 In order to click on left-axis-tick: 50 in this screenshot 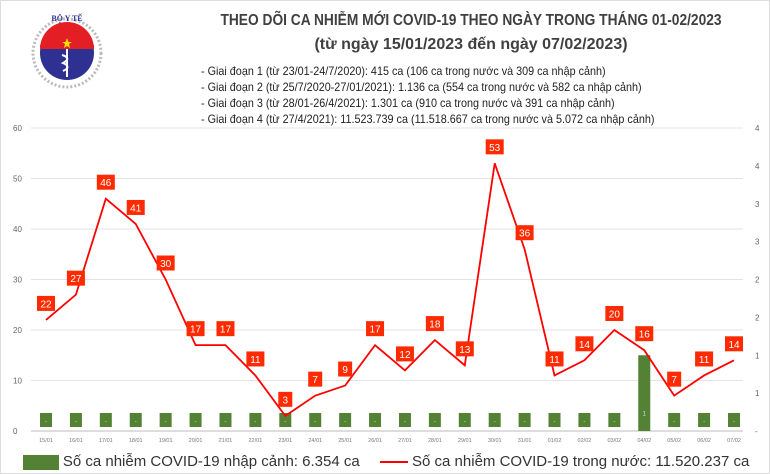, I will do `click(17, 179)`.